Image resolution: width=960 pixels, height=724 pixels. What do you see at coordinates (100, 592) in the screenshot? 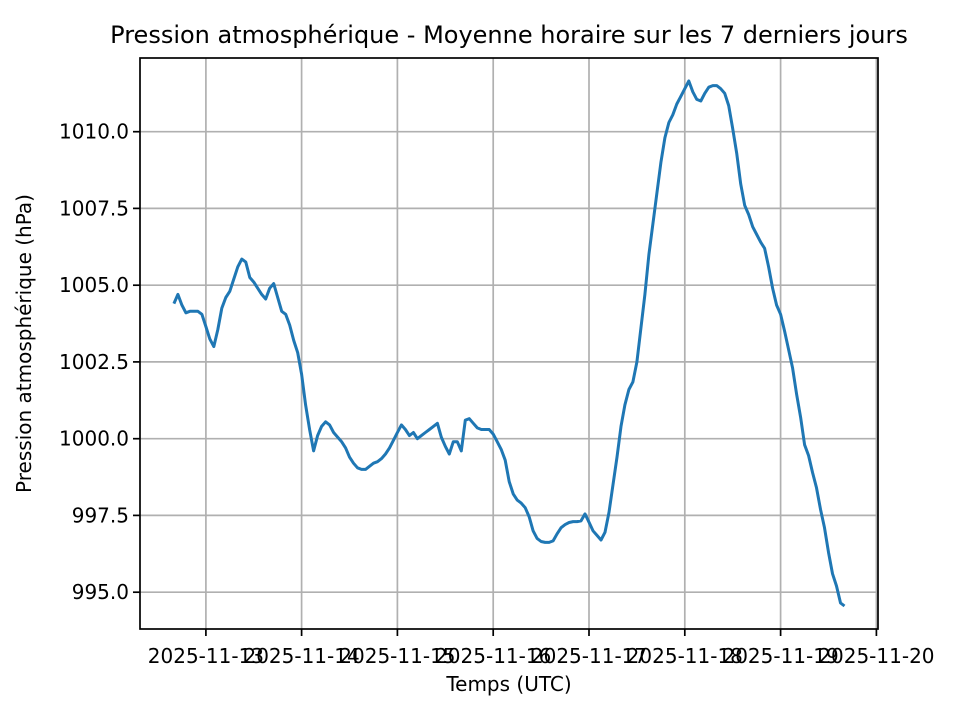
I see `y-tick-label: 995.0` at bounding box center [100, 592].